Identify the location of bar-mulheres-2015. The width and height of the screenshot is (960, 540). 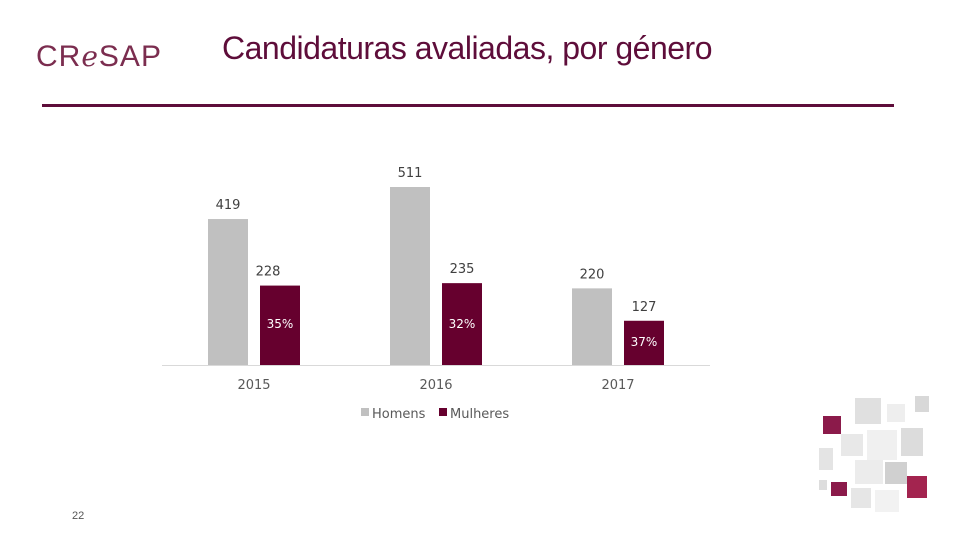
(280, 325).